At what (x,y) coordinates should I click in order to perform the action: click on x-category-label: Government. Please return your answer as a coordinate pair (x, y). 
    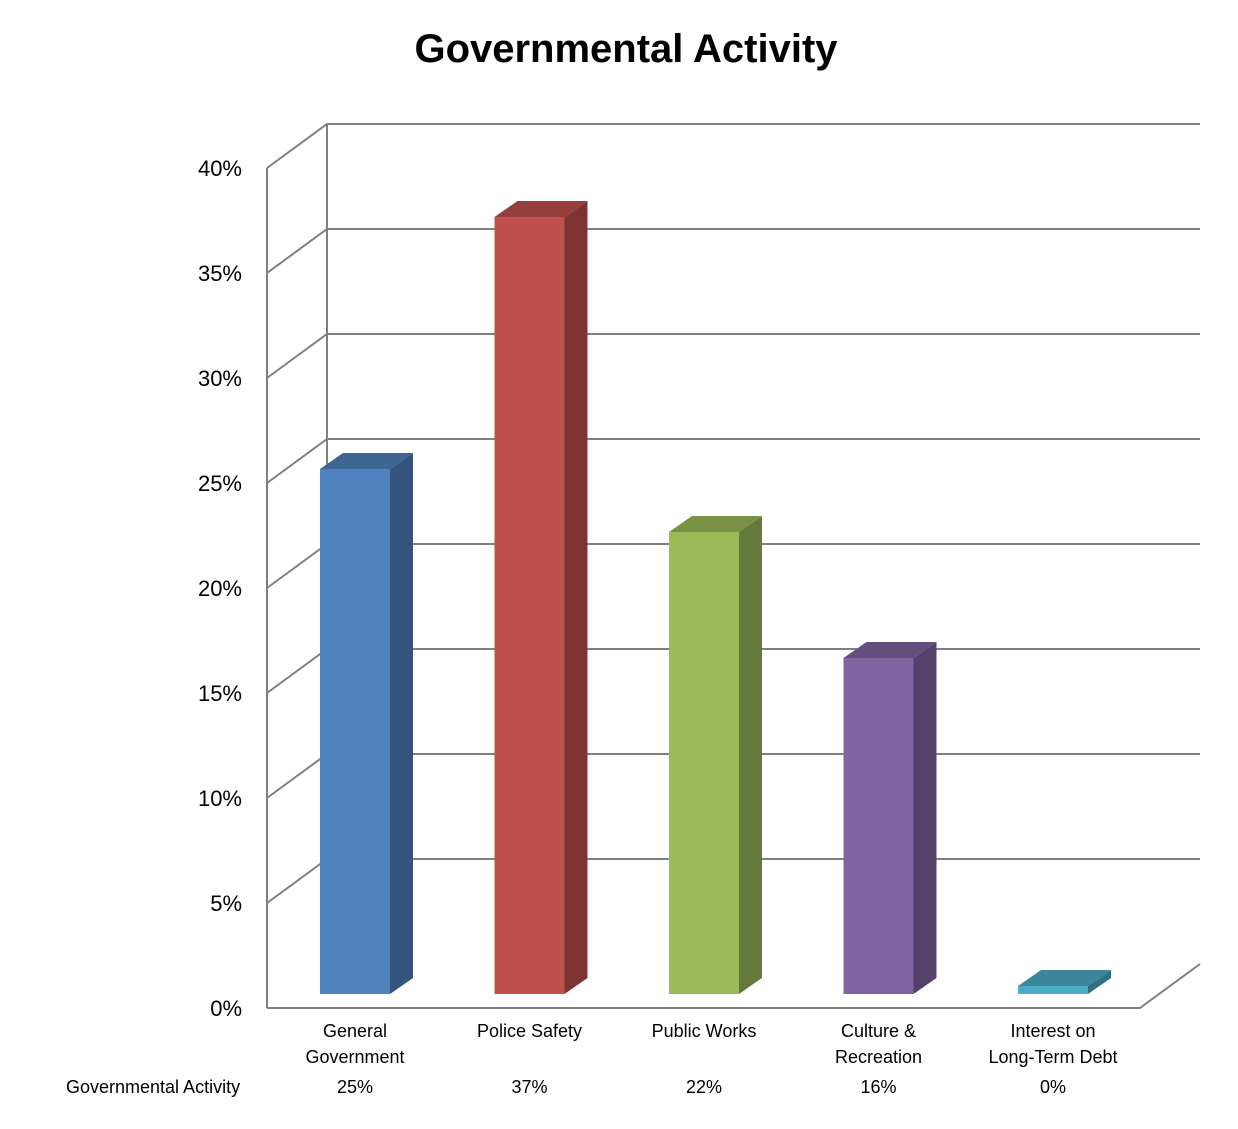
    Looking at the image, I should click on (354, 1057).